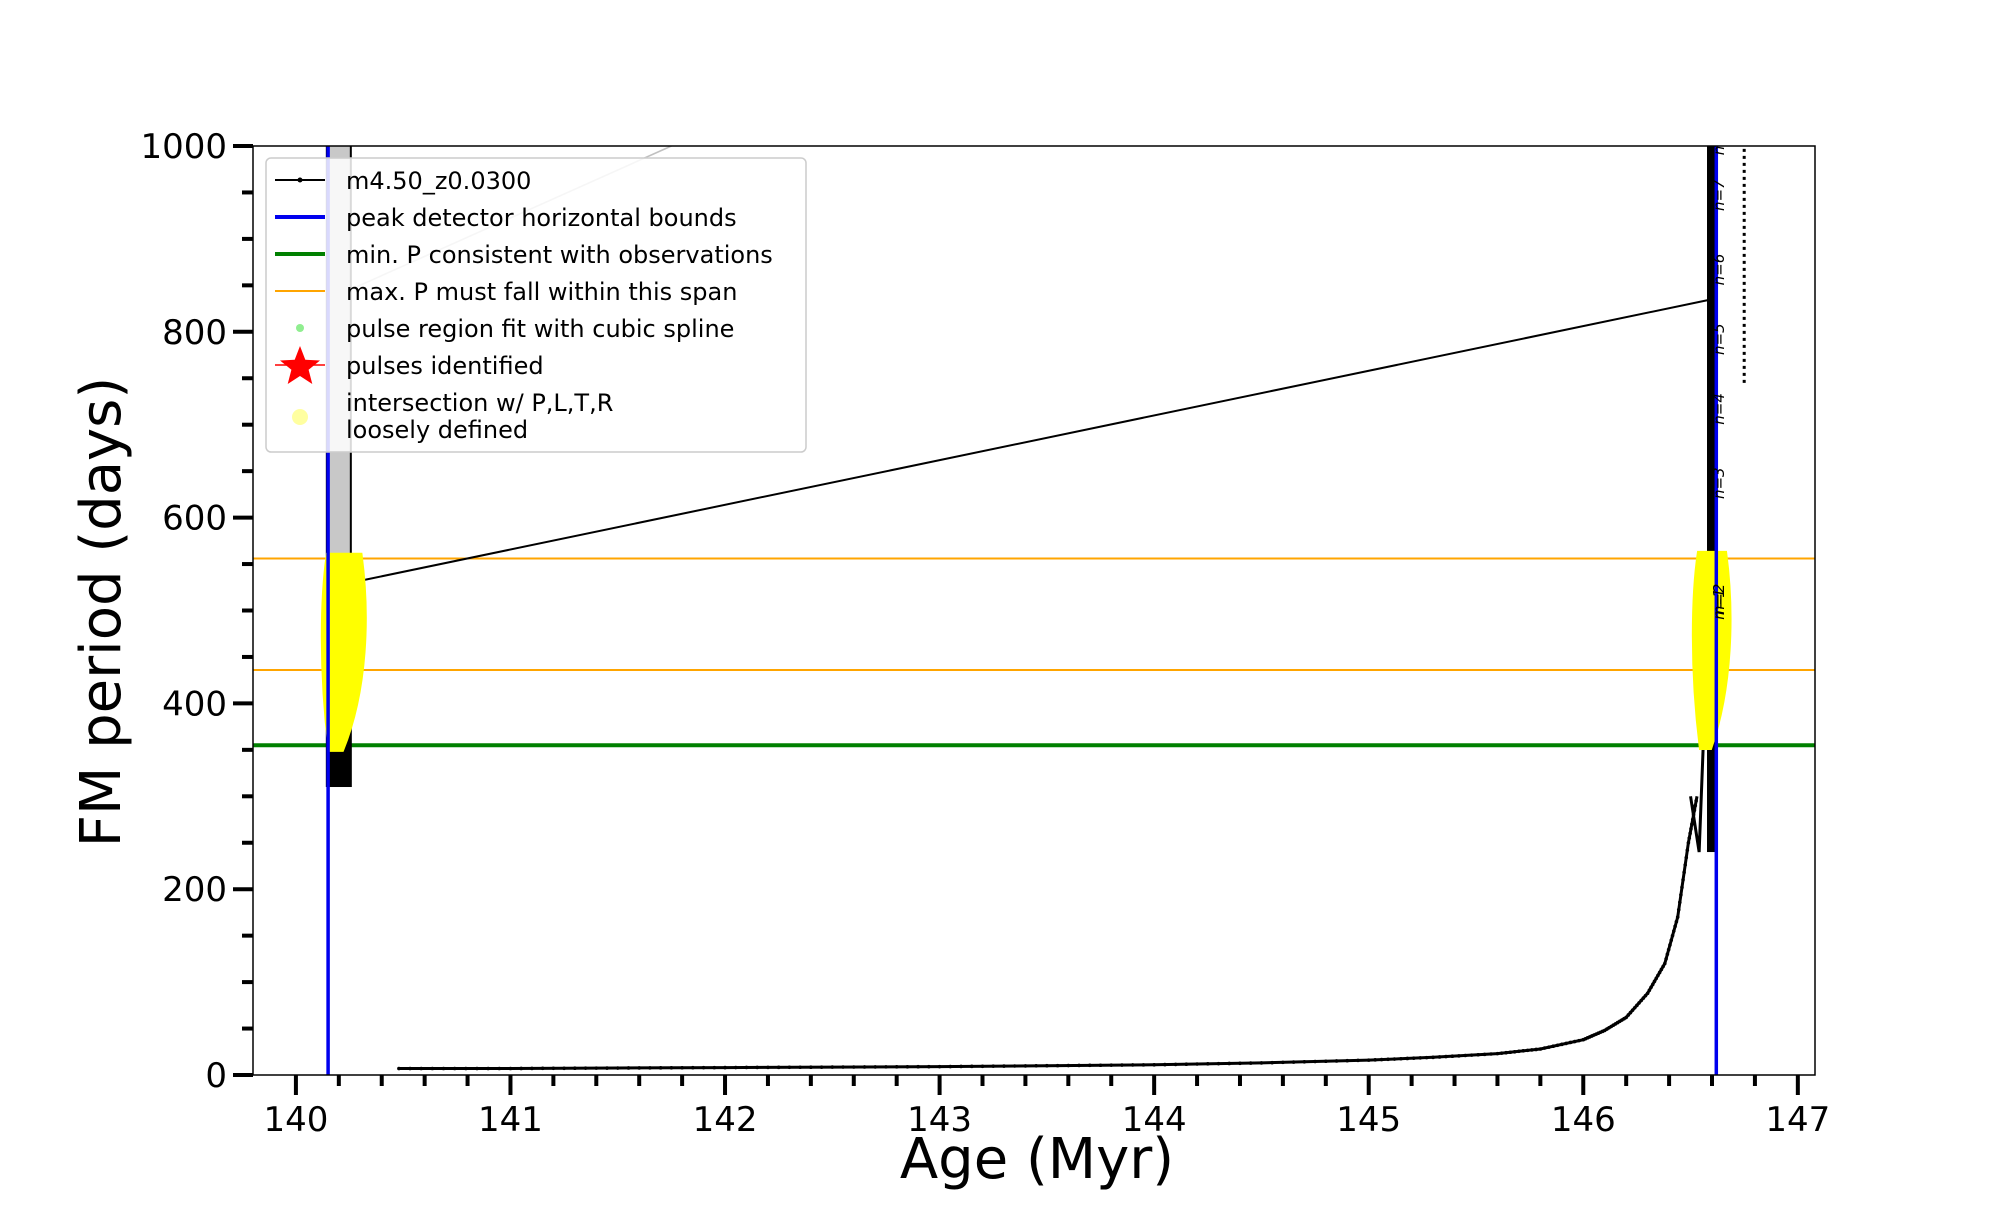 This screenshot has width=2000, height=1205. What do you see at coordinates (1719, 409) in the screenshot?
I see `n-label-right-3: n=4` at bounding box center [1719, 409].